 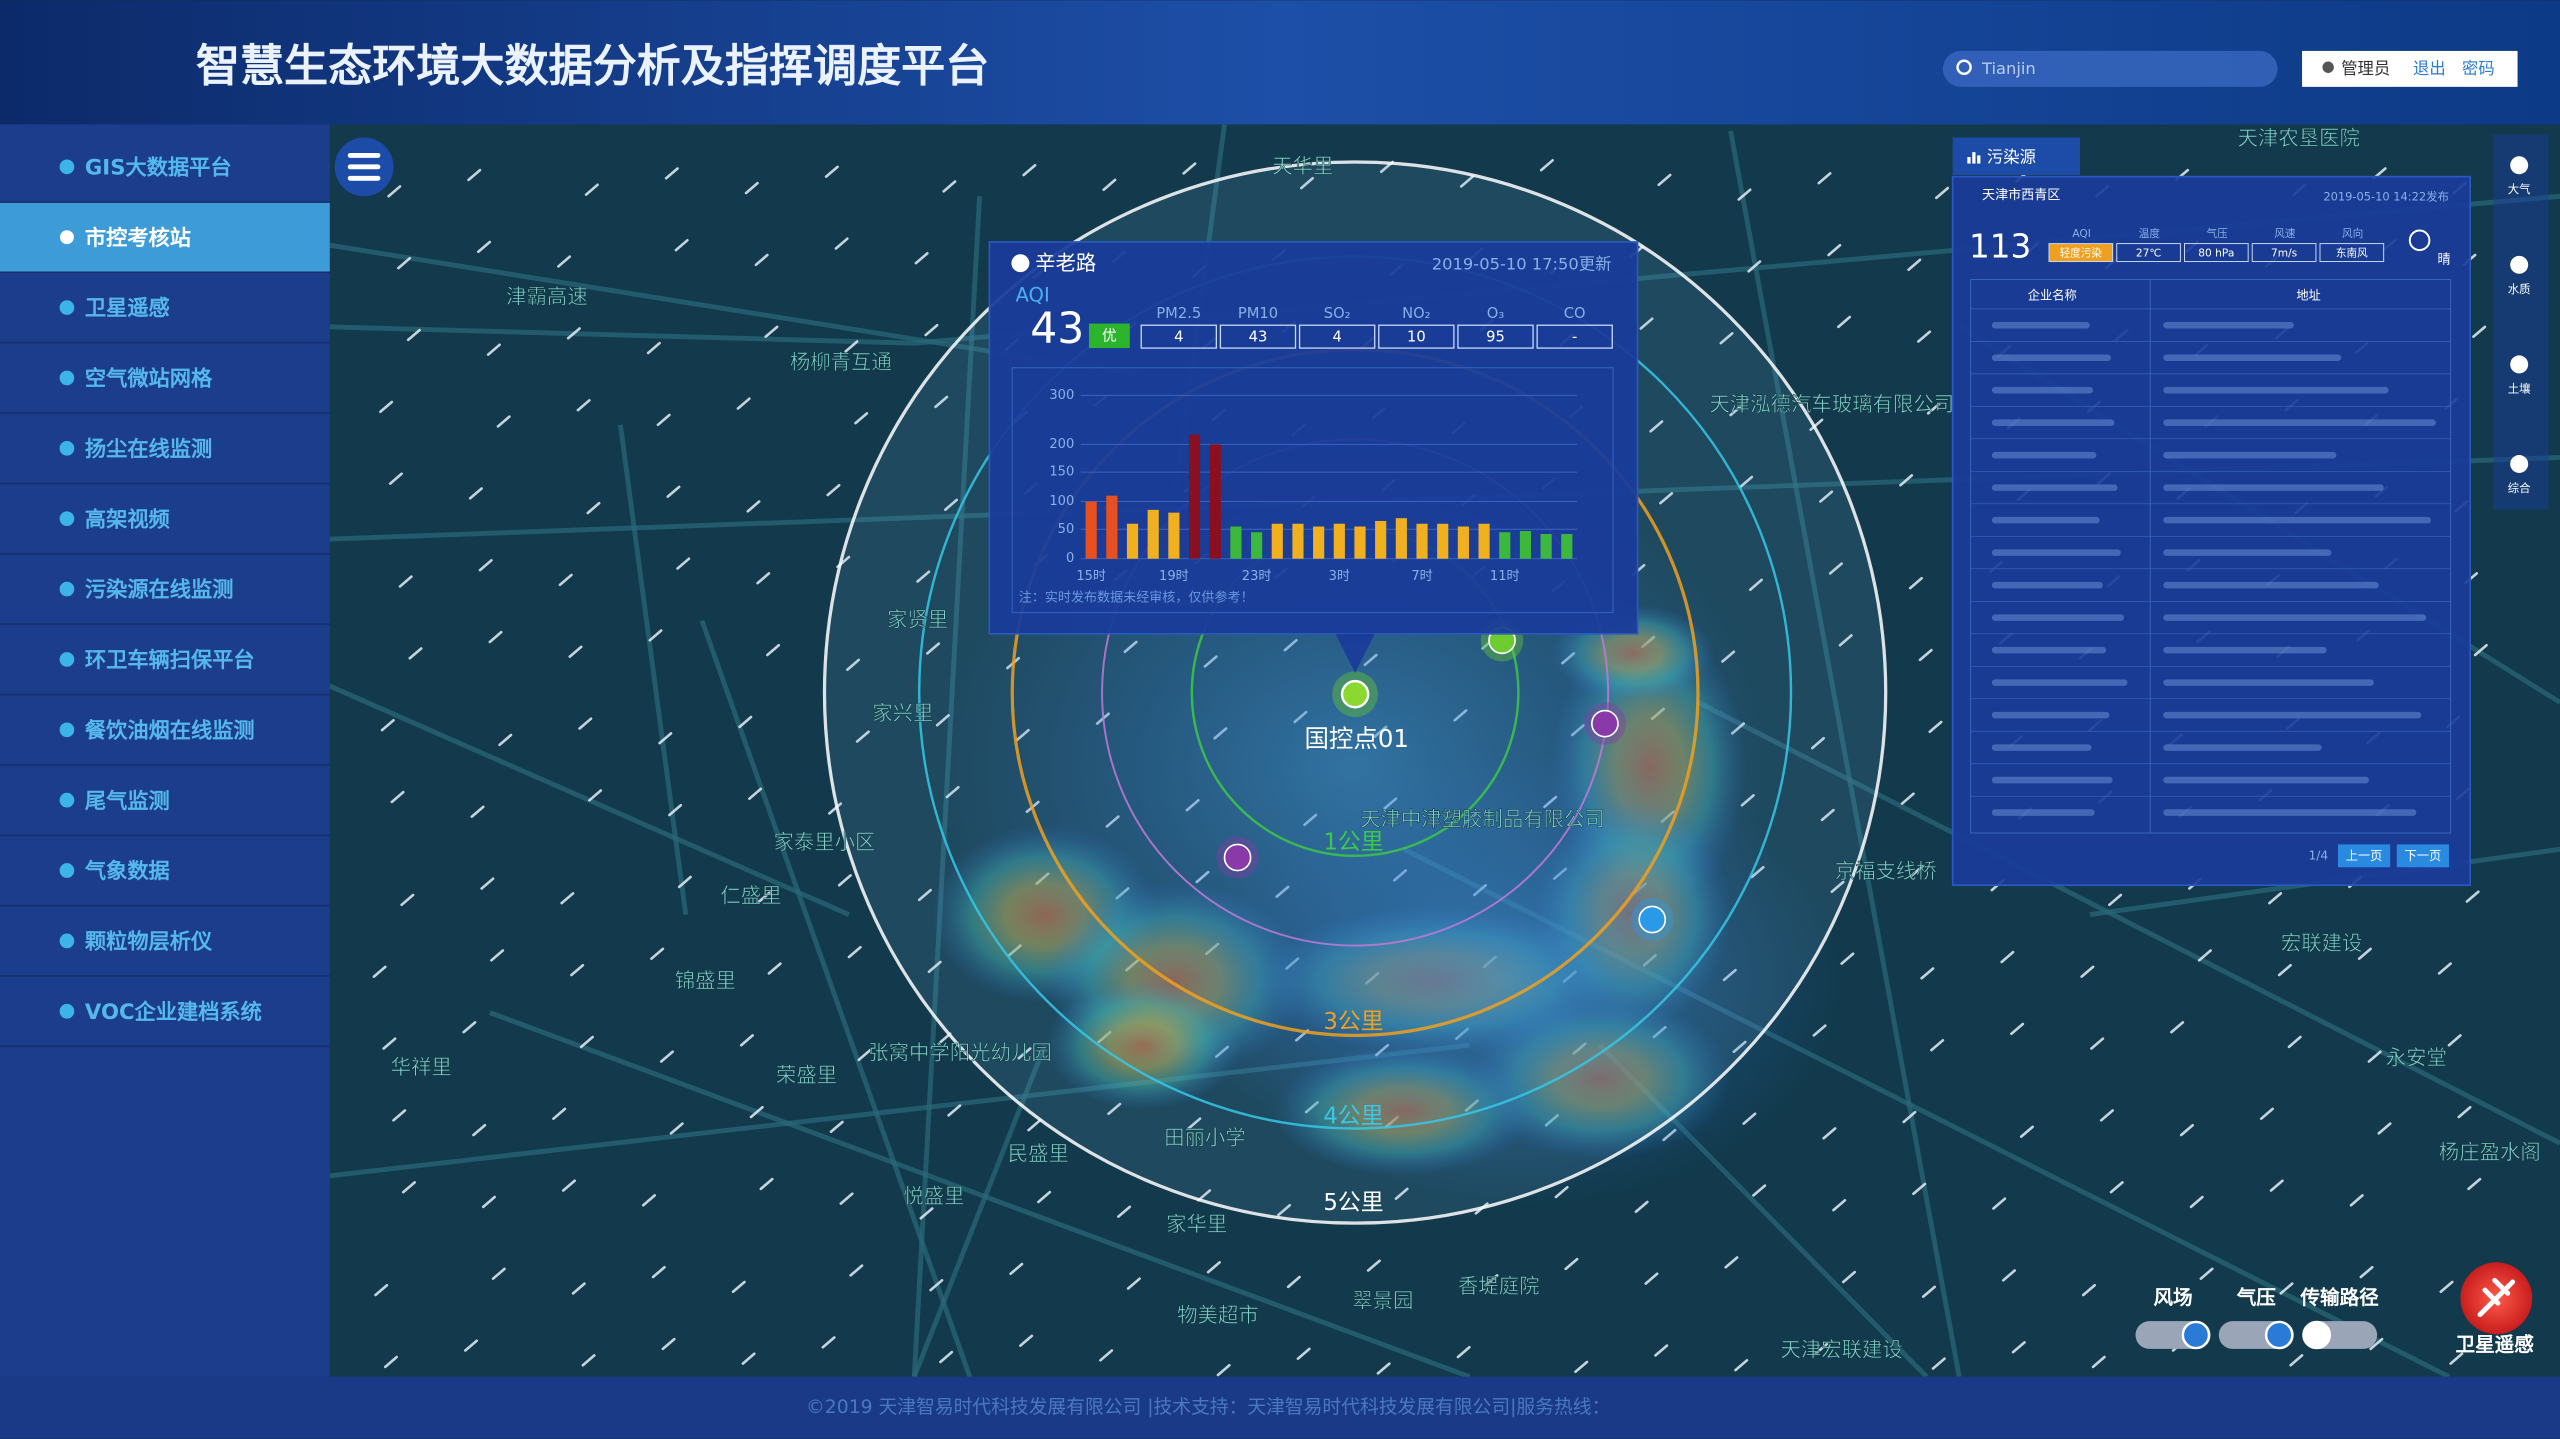 What do you see at coordinates (127, 308) in the screenshot?
I see `sidebar-item: 卫星遥感` at bounding box center [127, 308].